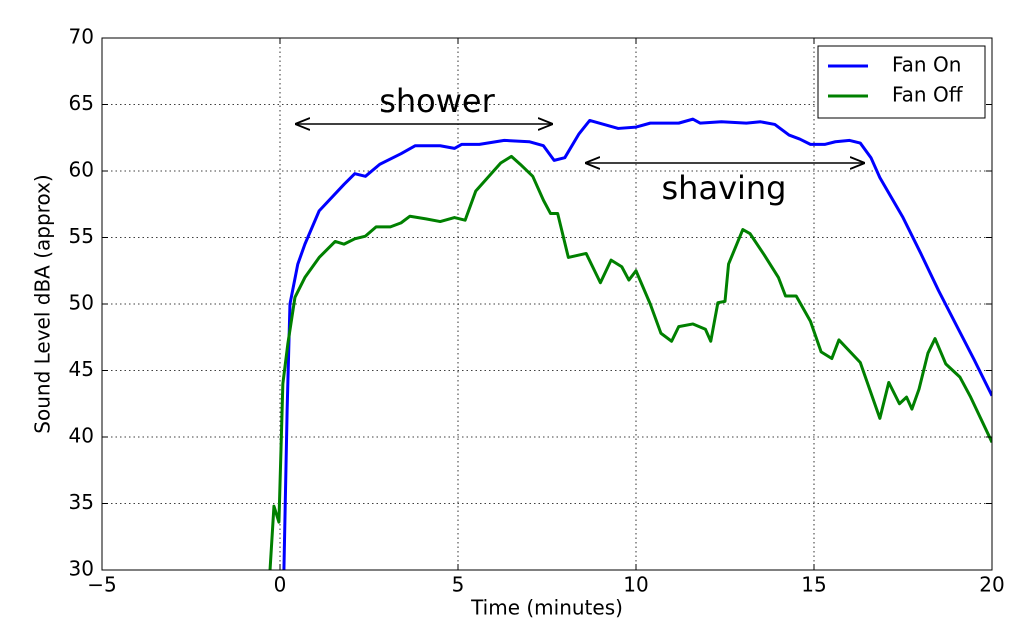 The height and width of the screenshot is (633, 1024). I want to click on x-tick-label: 10, so click(635, 585).